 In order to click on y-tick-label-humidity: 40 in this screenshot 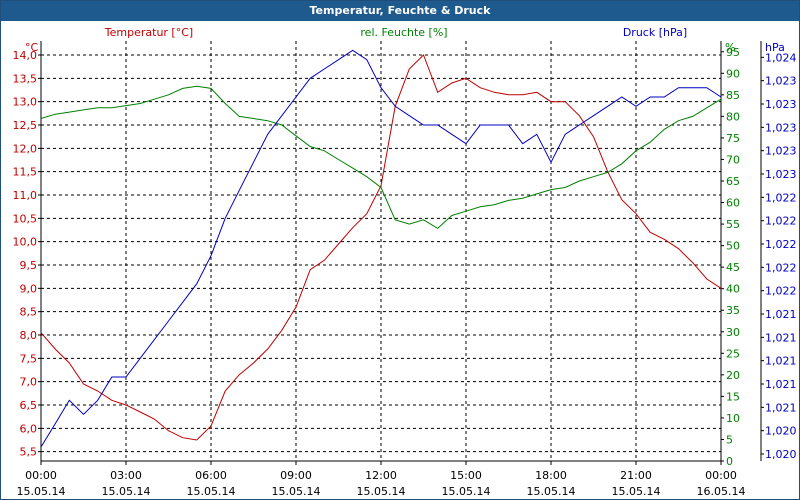, I will do `click(733, 289)`.